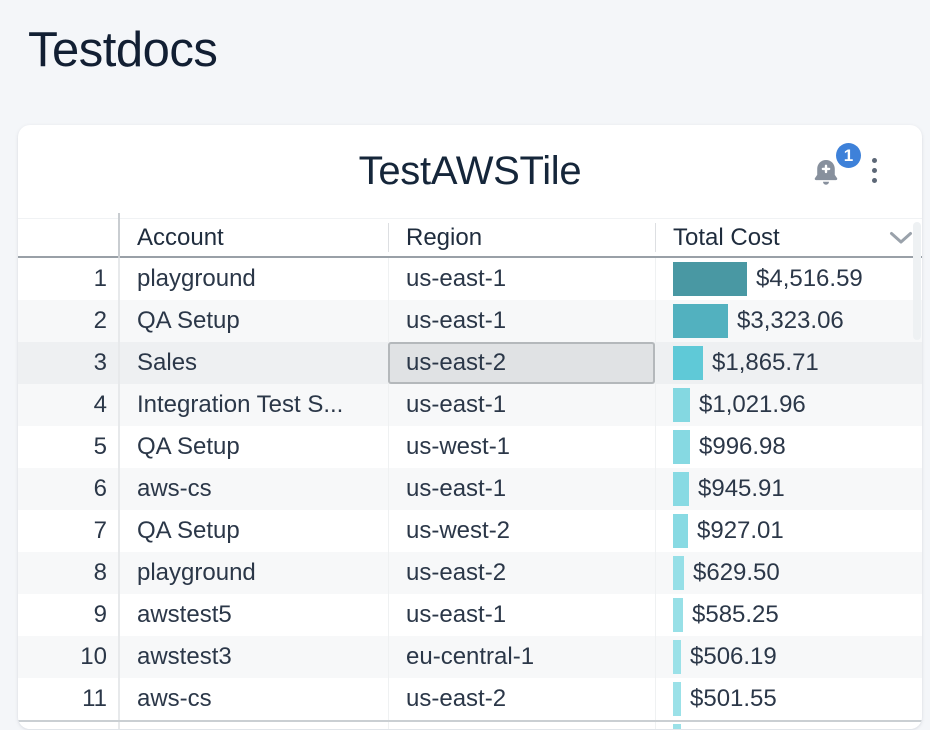 This screenshot has height=730, width=930. Describe the element at coordinates (180, 237) in the screenshot. I see `column-header-account: Account` at that location.